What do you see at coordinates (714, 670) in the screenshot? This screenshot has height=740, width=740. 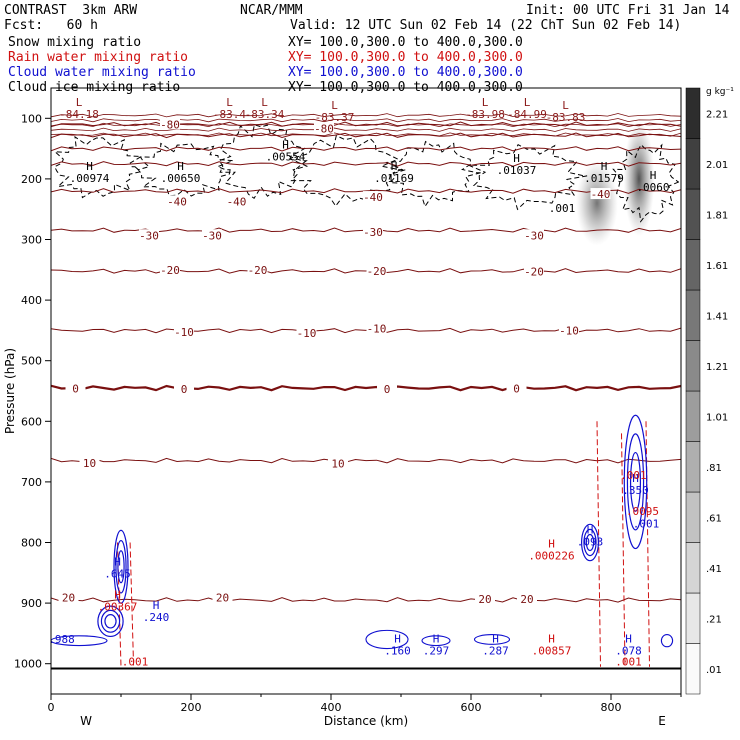 I see `colorbar-label-0: .01` at bounding box center [714, 670].